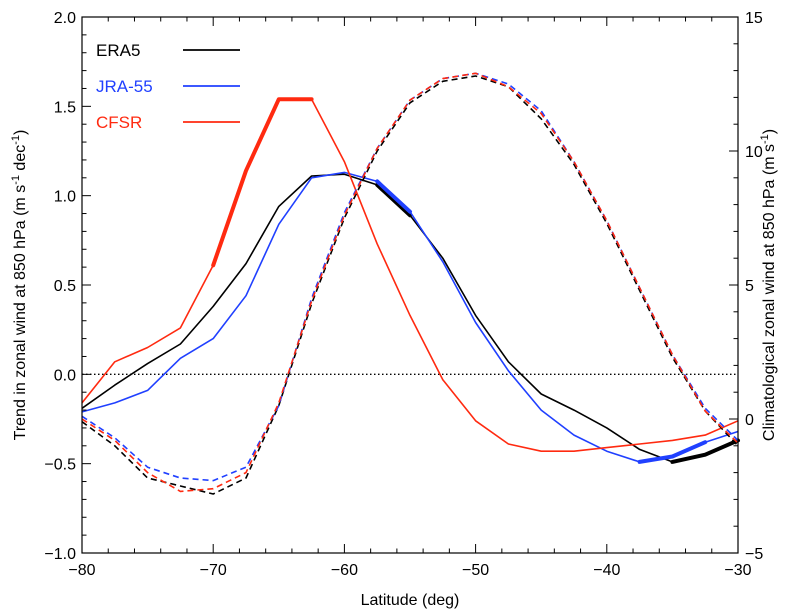 The image size is (790, 613). Describe the element at coordinates (754, 18) in the screenshot. I see `y2-tick-label: 15` at that location.